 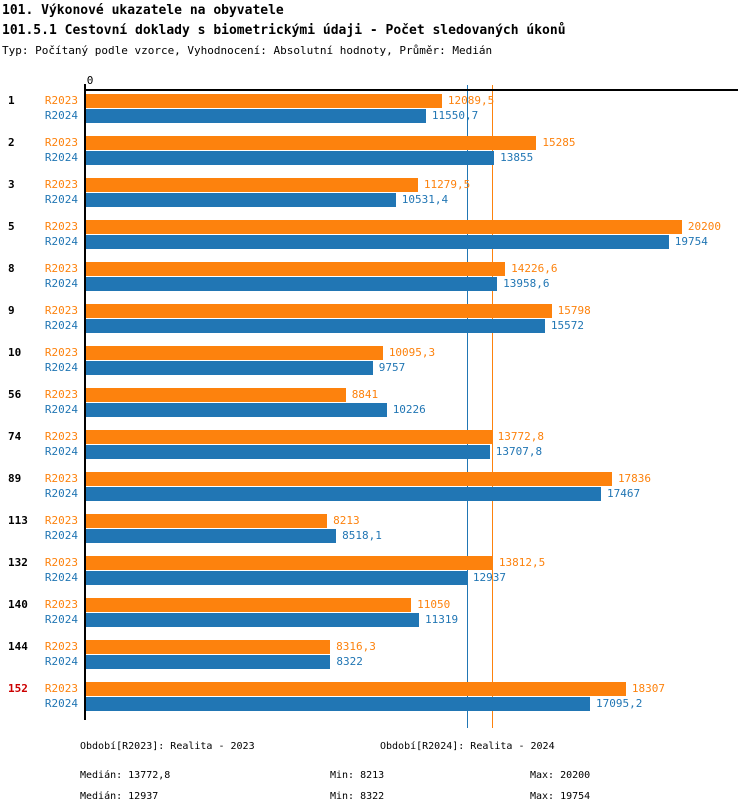 What do you see at coordinates (18, 646) in the screenshot?
I see `category-label: 144` at bounding box center [18, 646].